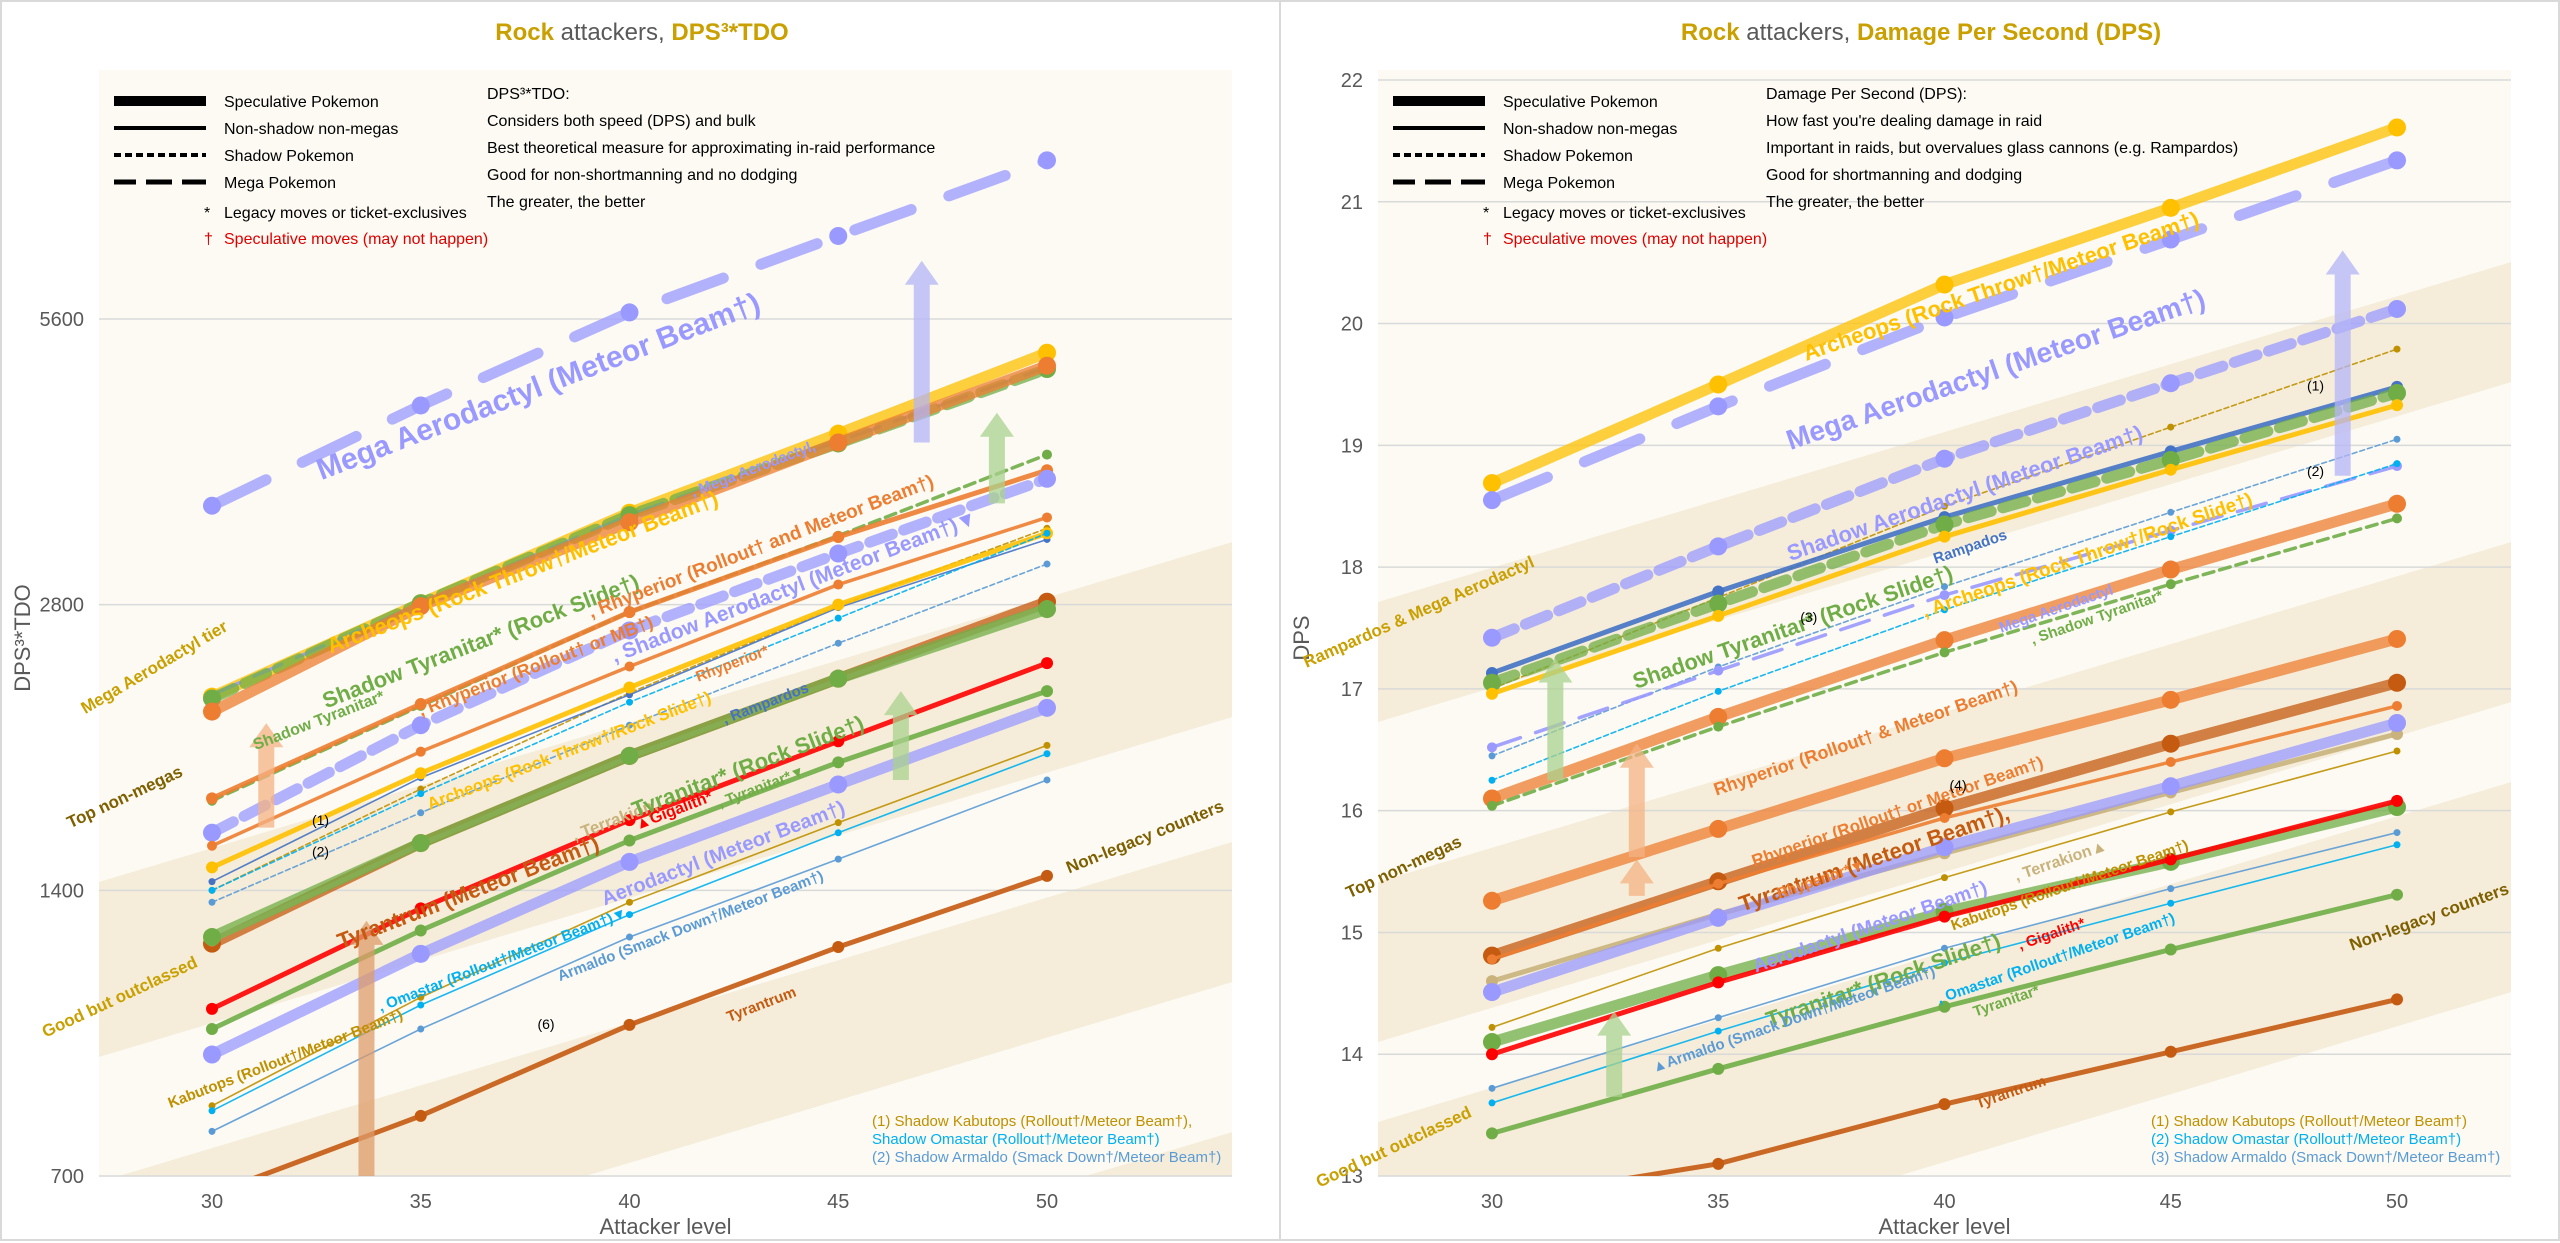 The height and width of the screenshot is (1243, 2560). What do you see at coordinates (1492, 1202) in the screenshot?
I see `x-tick-label: 30` at bounding box center [1492, 1202].